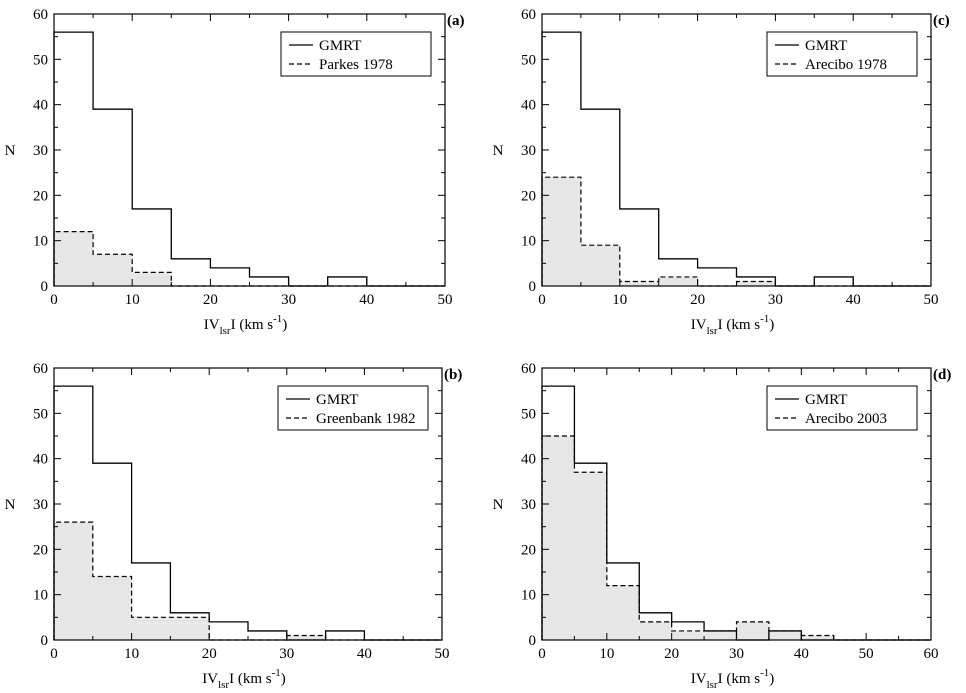 This screenshot has height=693, width=966. I want to click on panel-label: (d), so click(942, 375).